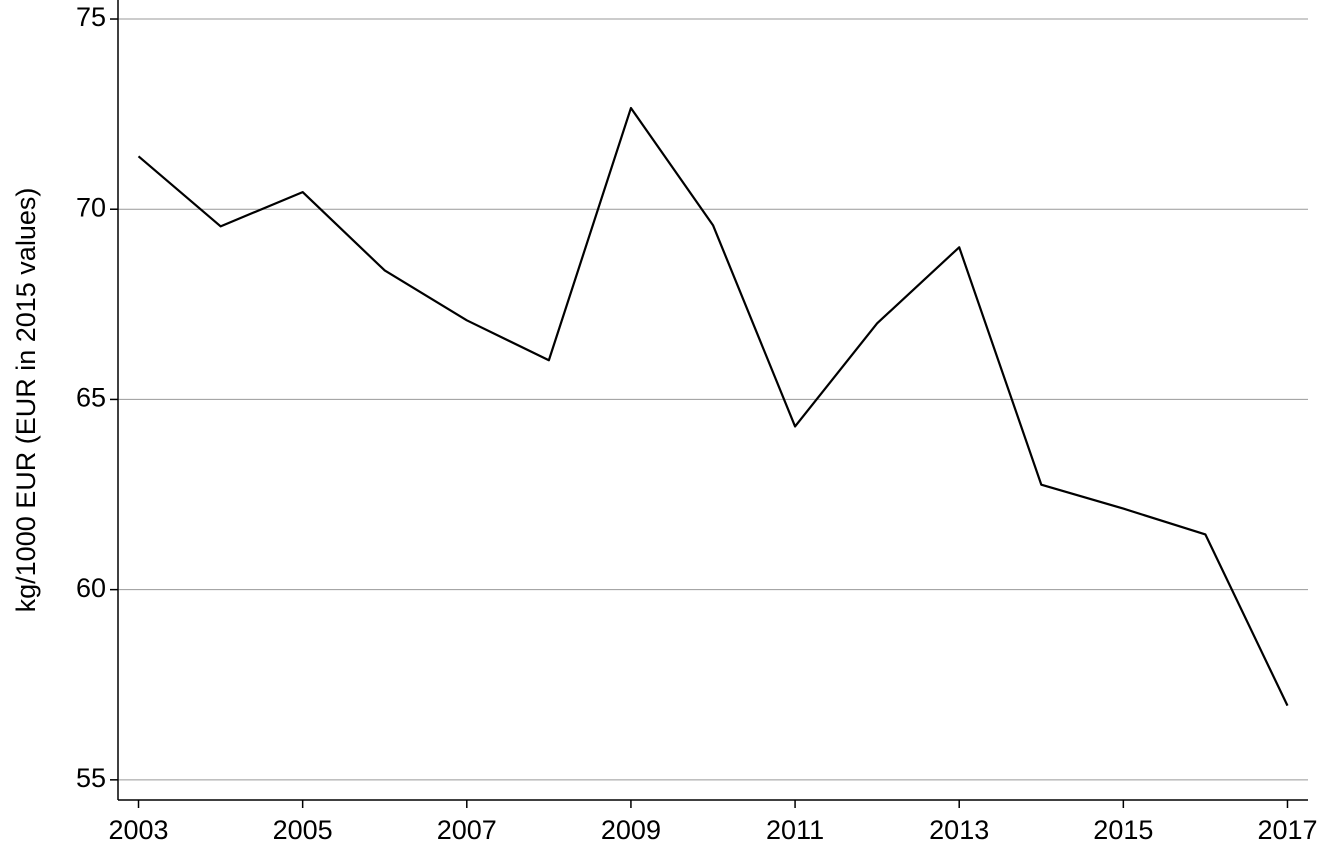 Image resolution: width=1323 pixels, height=843 pixels. I want to click on x-tick-label: 2017, so click(1287, 829).